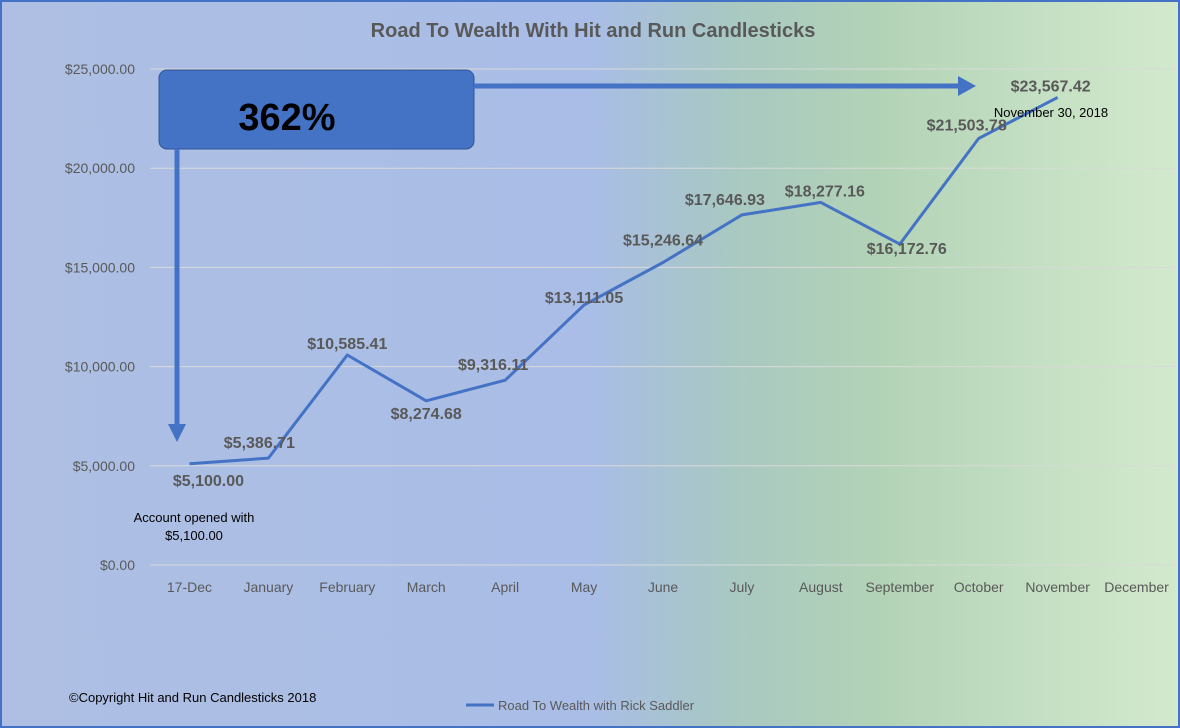 The width and height of the screenshot is (1180, 728). What do you see at coordinates (104, 466) in the screenshot?
I see `y-tick-label: $5,000.00` at bounding box center [104, 466].